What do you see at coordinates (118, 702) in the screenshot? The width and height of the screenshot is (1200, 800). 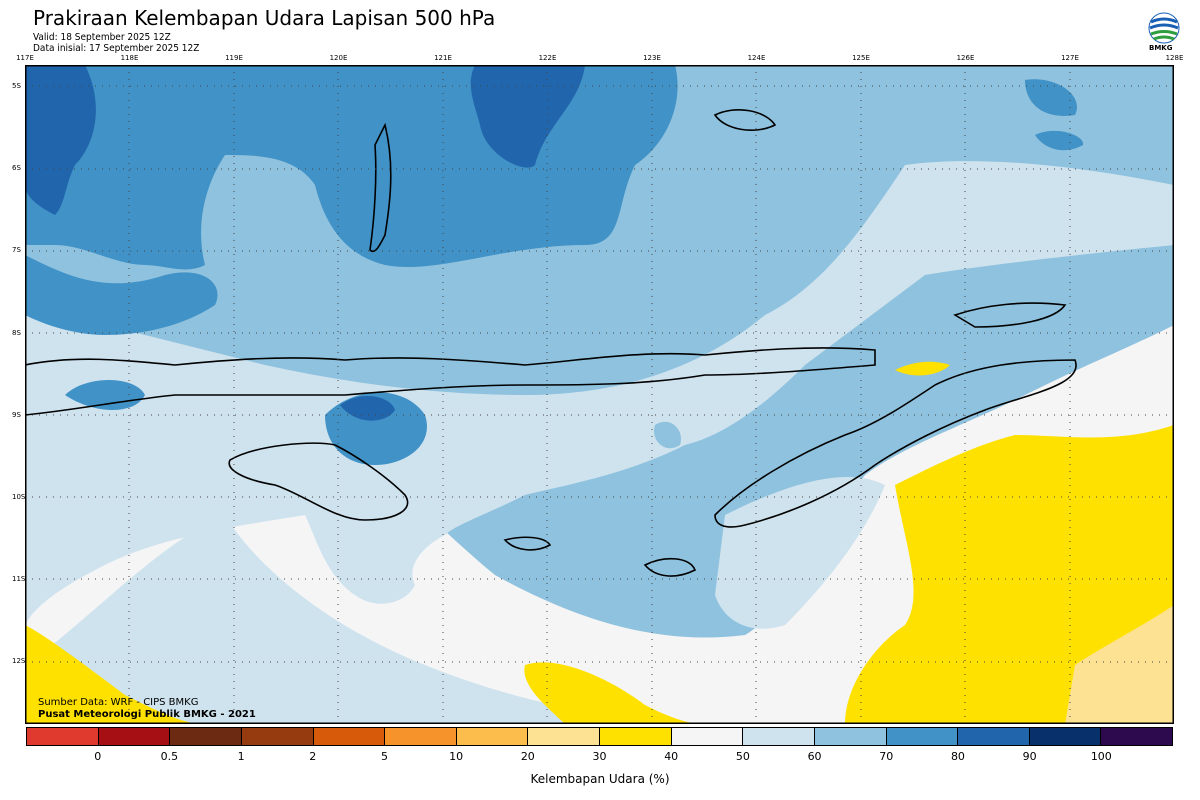 I see `data-source: Sumber Data: WRF - CIPS BMKG` at bounding box center [118, 702].